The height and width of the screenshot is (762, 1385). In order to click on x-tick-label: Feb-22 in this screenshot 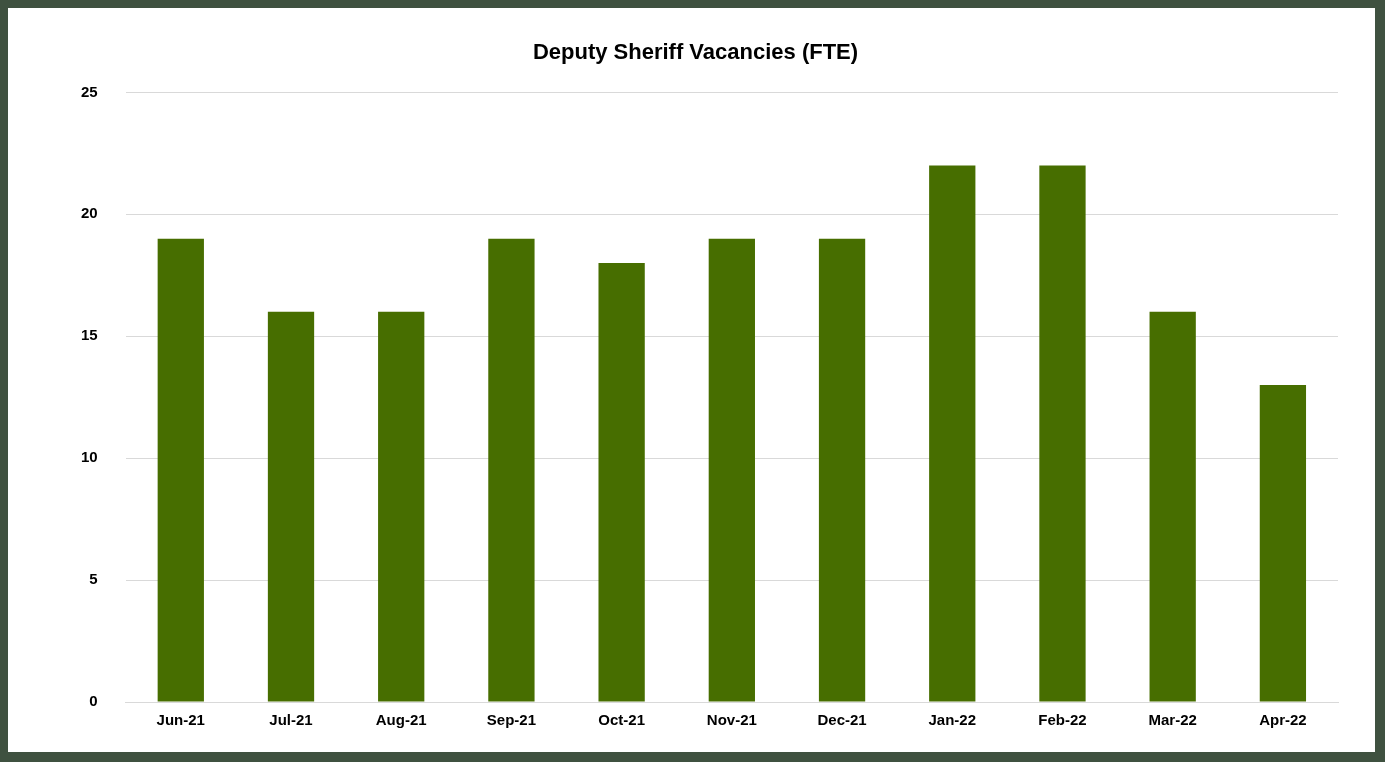, I will do `click(1062, 720)`.